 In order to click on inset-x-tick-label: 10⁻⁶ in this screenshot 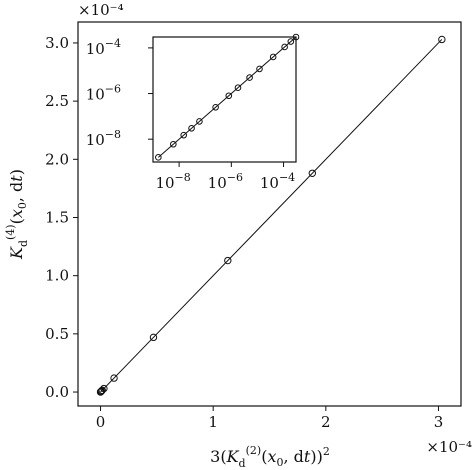, I will do `click(225, 181)`.